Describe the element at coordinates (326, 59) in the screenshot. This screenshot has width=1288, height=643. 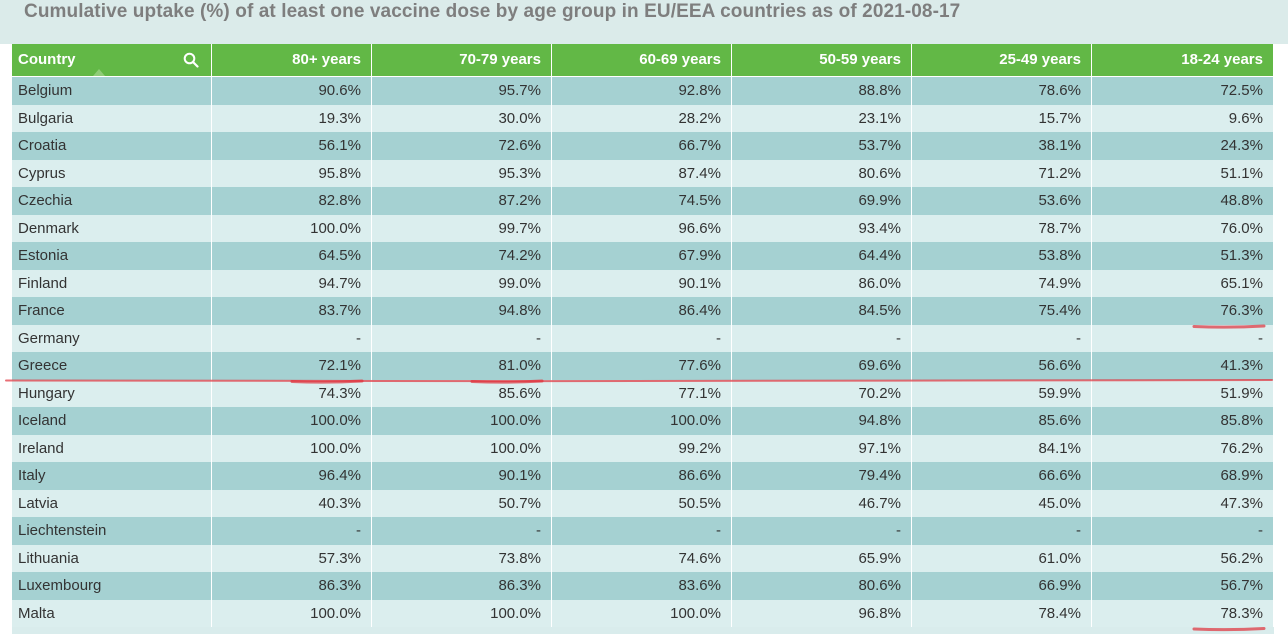
I see `column-header-label: 80+ years` at that location.